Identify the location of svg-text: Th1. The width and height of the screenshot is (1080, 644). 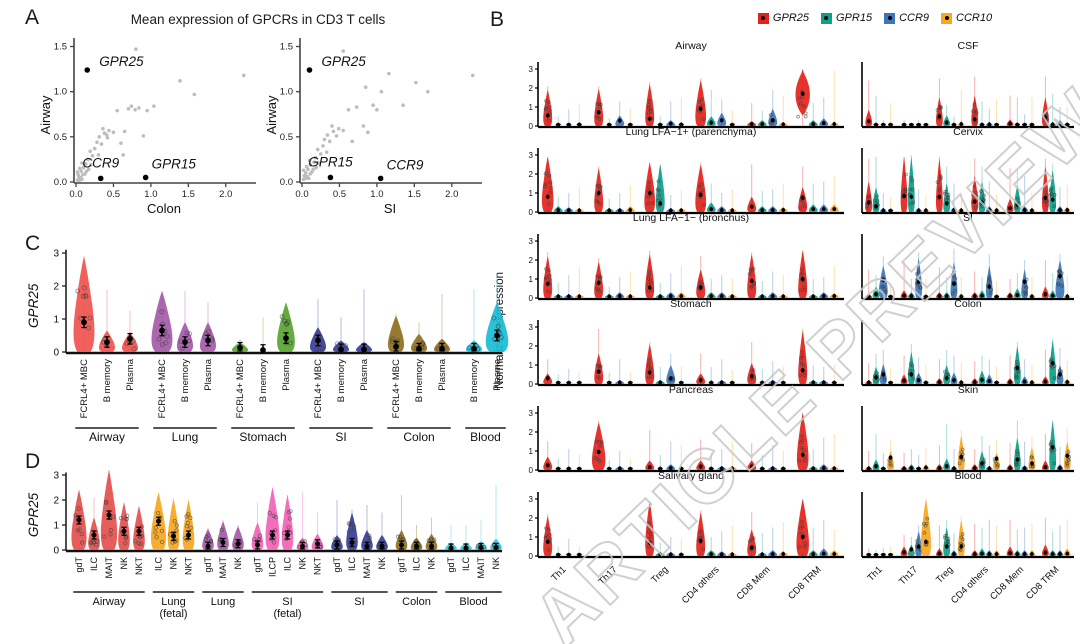
(874, 573).